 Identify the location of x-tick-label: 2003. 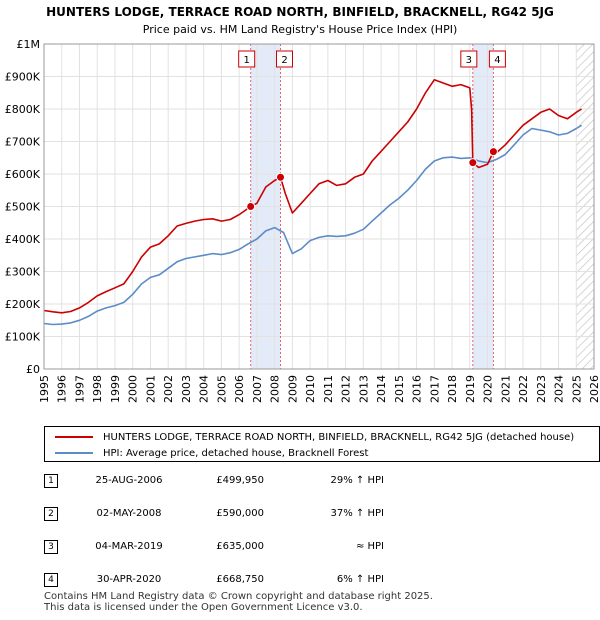
(186, 389).